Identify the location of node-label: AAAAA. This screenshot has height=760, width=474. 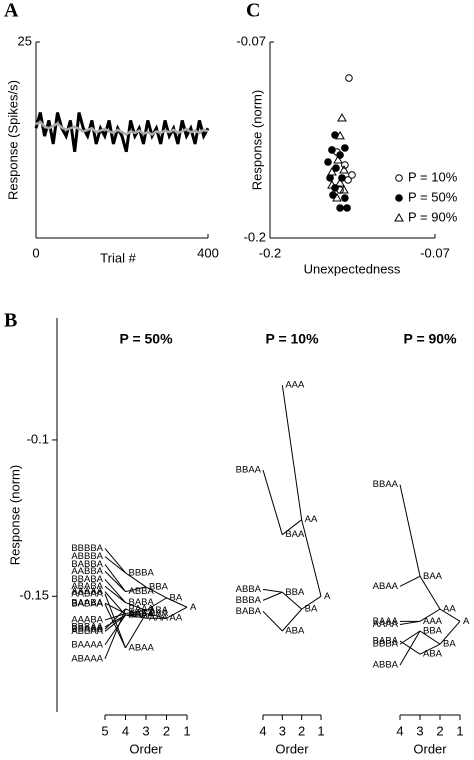
(87, 591).